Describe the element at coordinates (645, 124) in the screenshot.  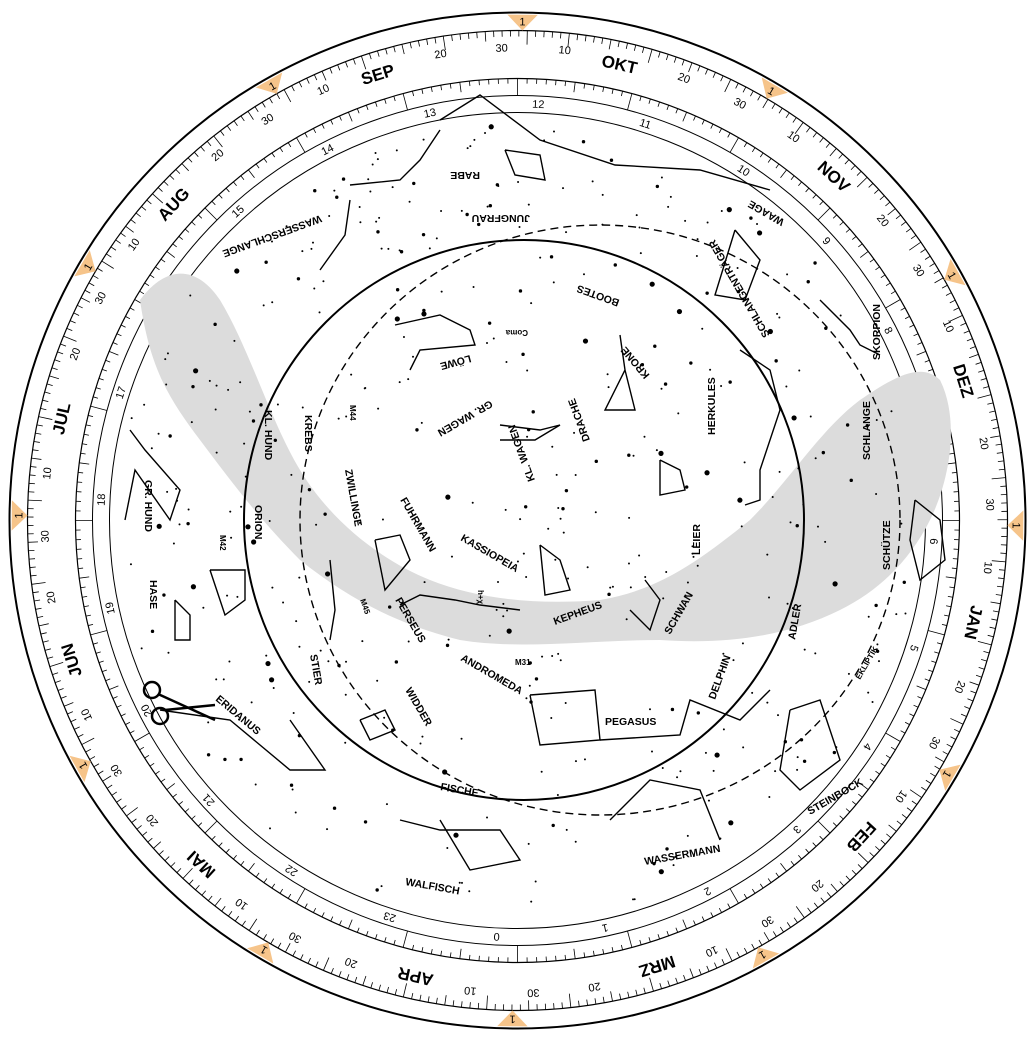
I see `hour-label: 11` at that location.